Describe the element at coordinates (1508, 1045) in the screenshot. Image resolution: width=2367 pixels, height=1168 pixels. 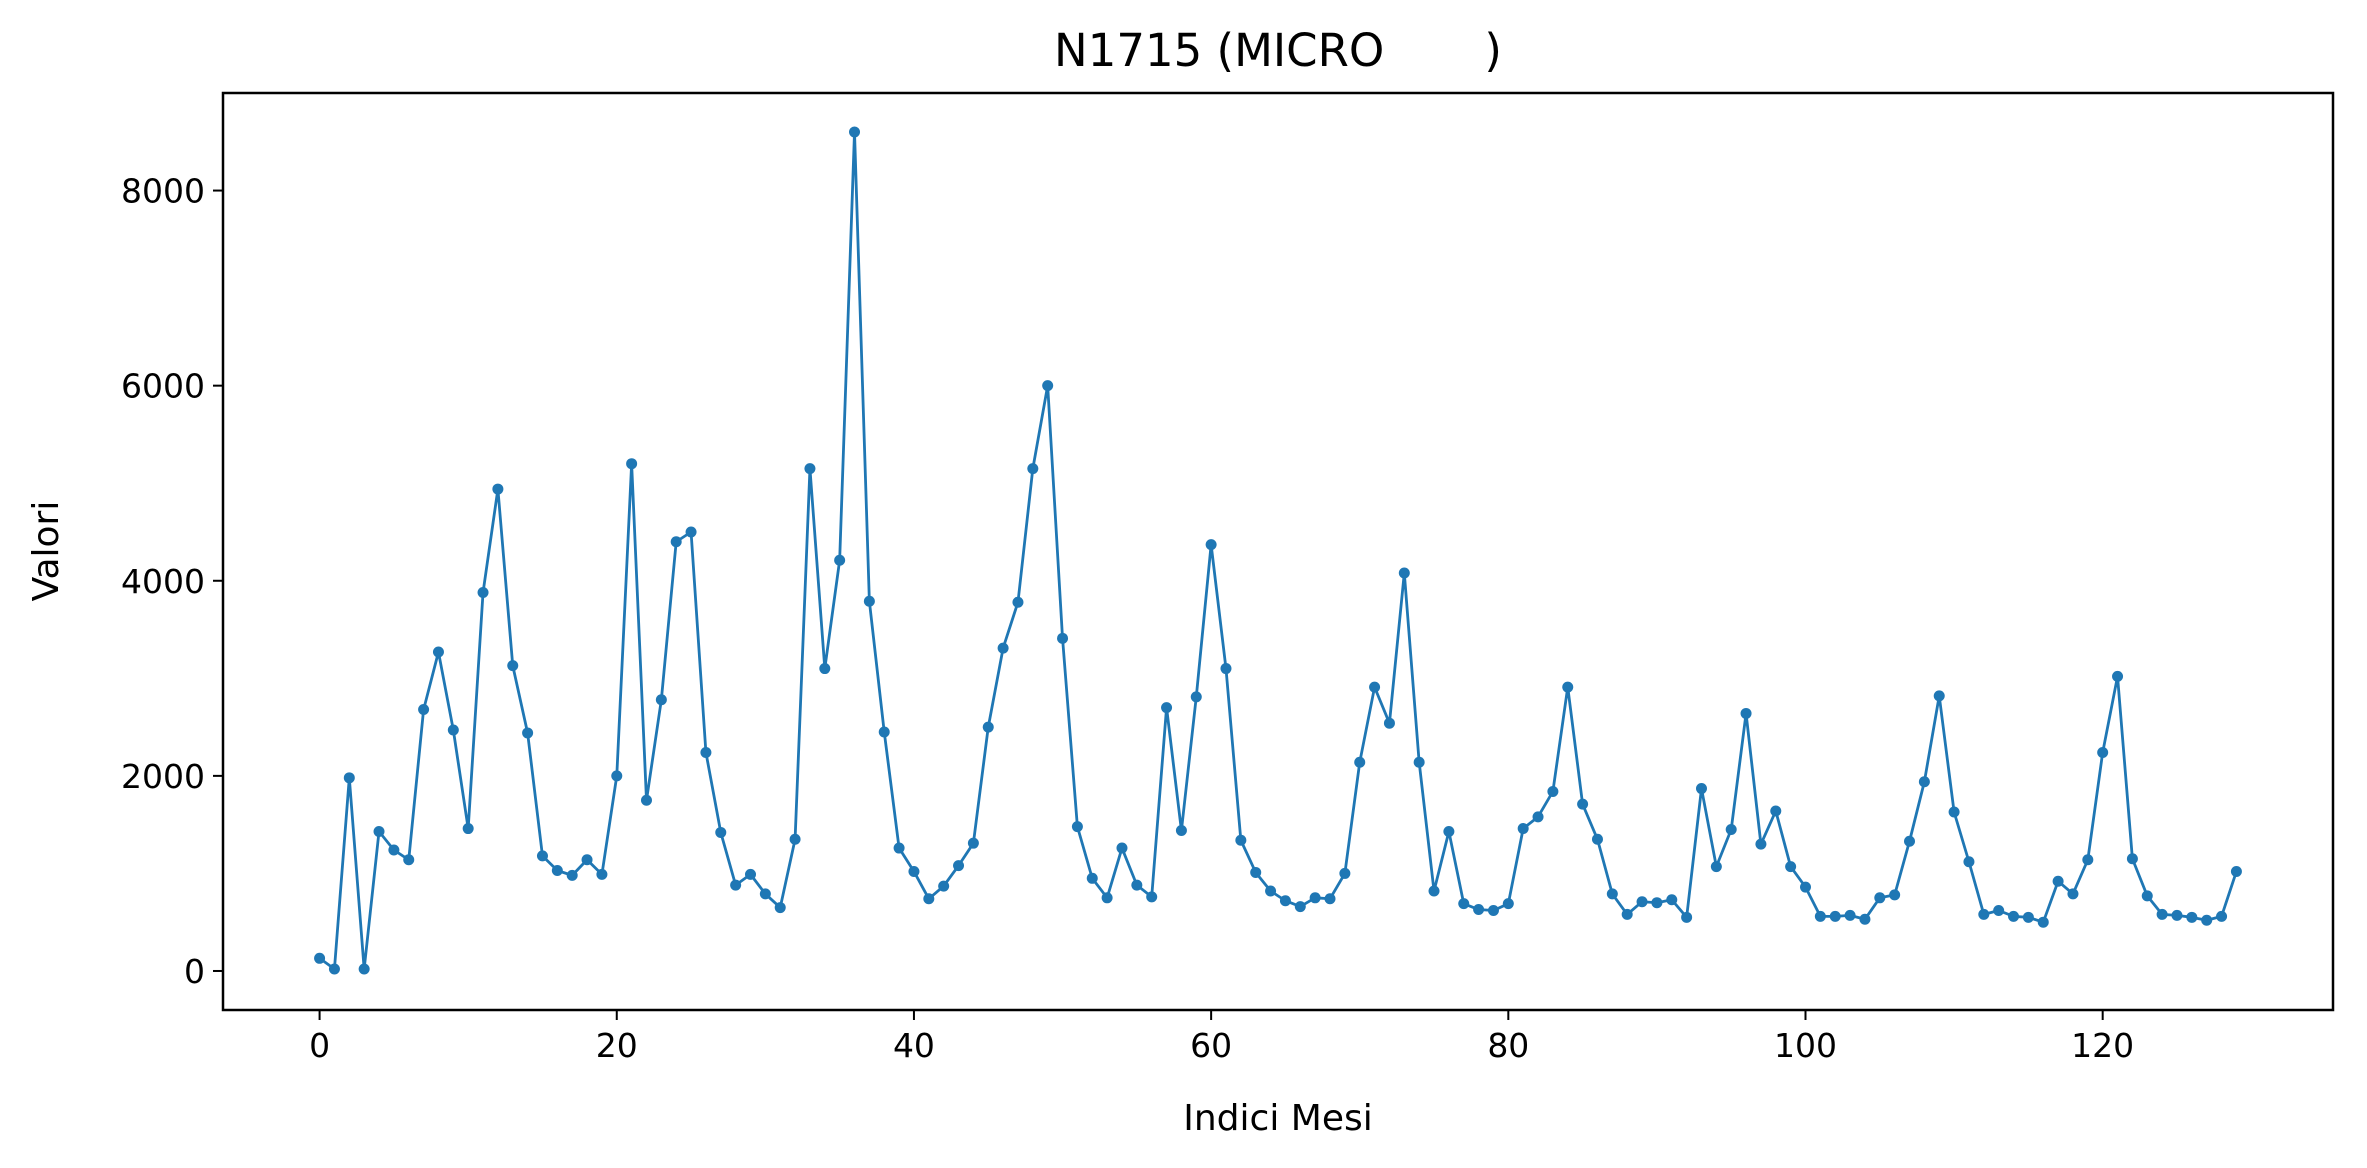
I see `x-tick-label: 80` at that location.